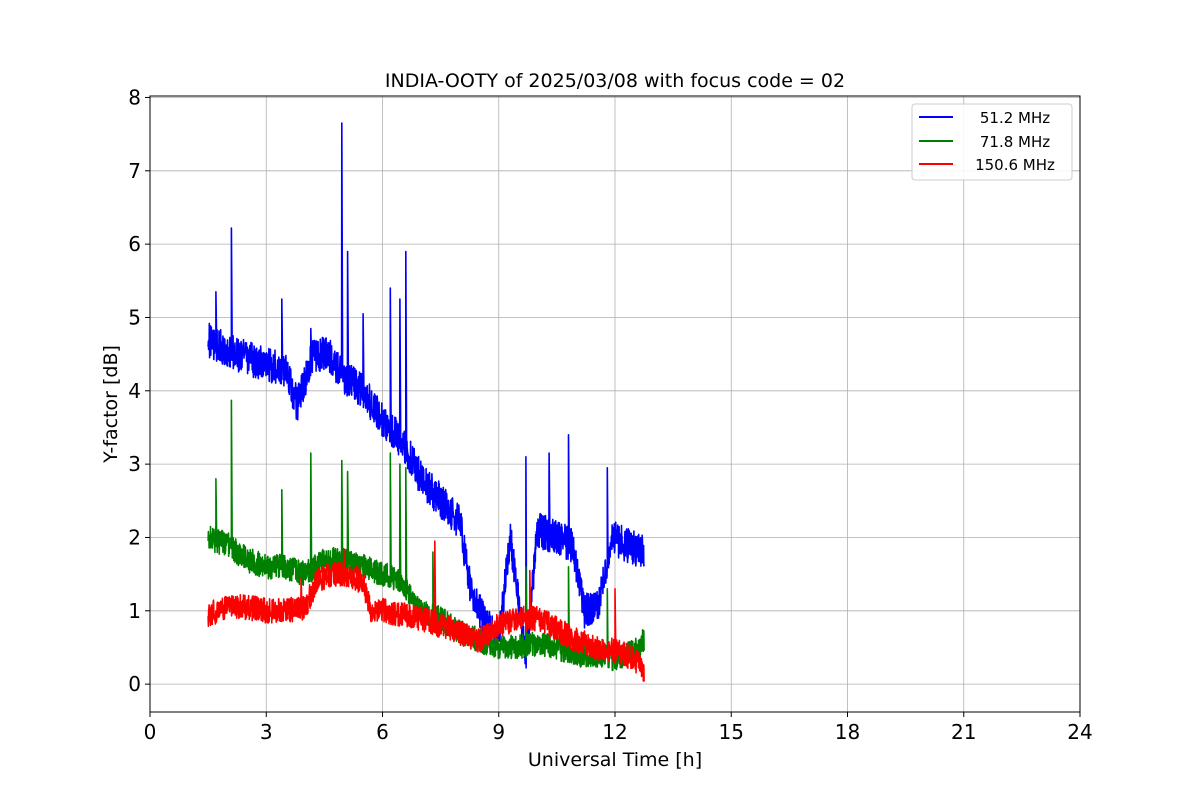  Describe the element at coordinates (134, 317) in the screenshot. I see `y-tick-label: 5` at that location.